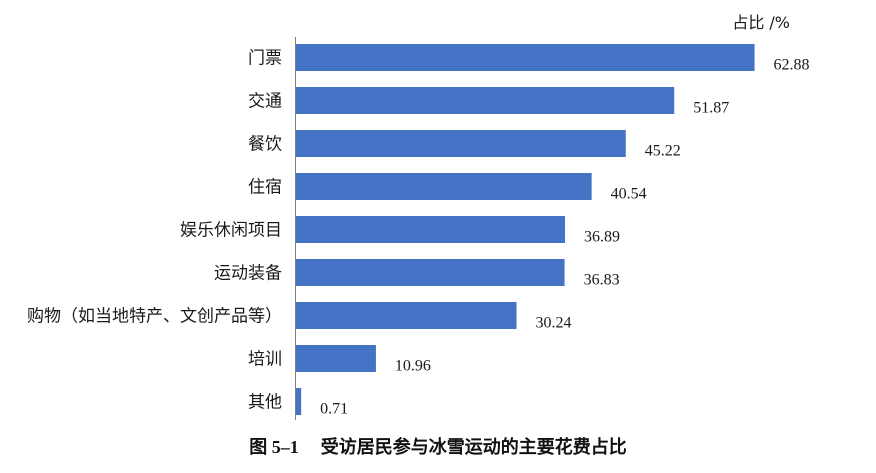  Describe the element at coordinates (413, 366) in the screenshot. I see `value-label-8: 10.96` at that location.